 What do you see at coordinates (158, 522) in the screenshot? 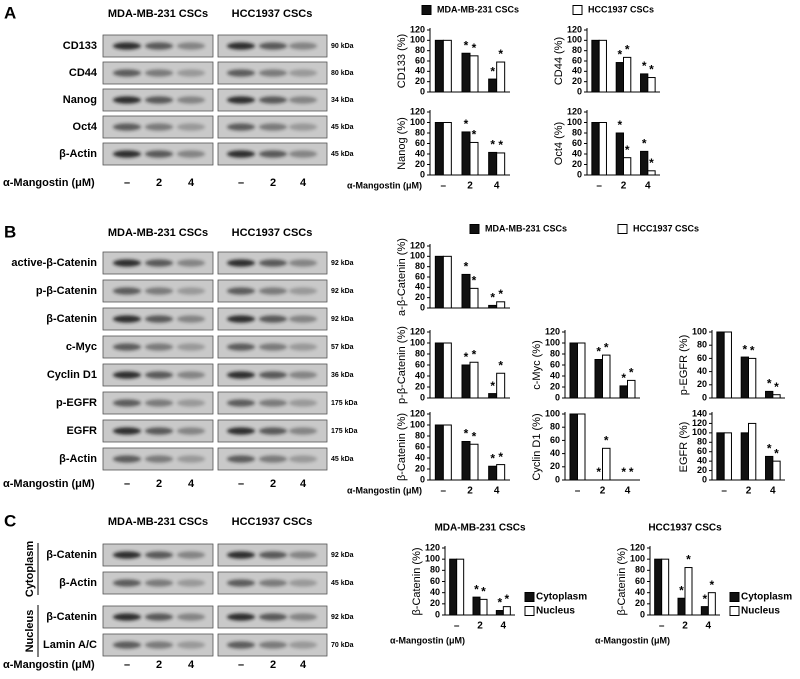
I see `blot-header: MDA-MB-231 CSCs` at bounding box center [158, 522].